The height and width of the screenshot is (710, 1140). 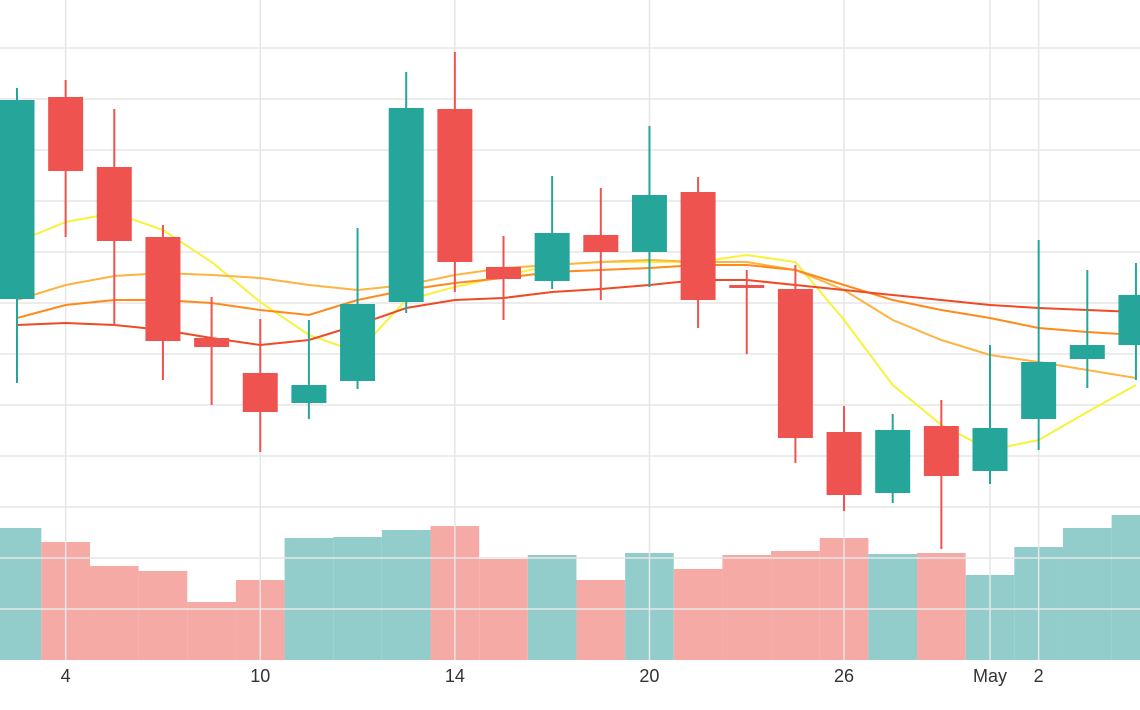 What do you see at coordinates (552, 676) in the screenshot?
I see `label-layer: 4 10 14 20 26 May 2` at bounding box center [552, 676].